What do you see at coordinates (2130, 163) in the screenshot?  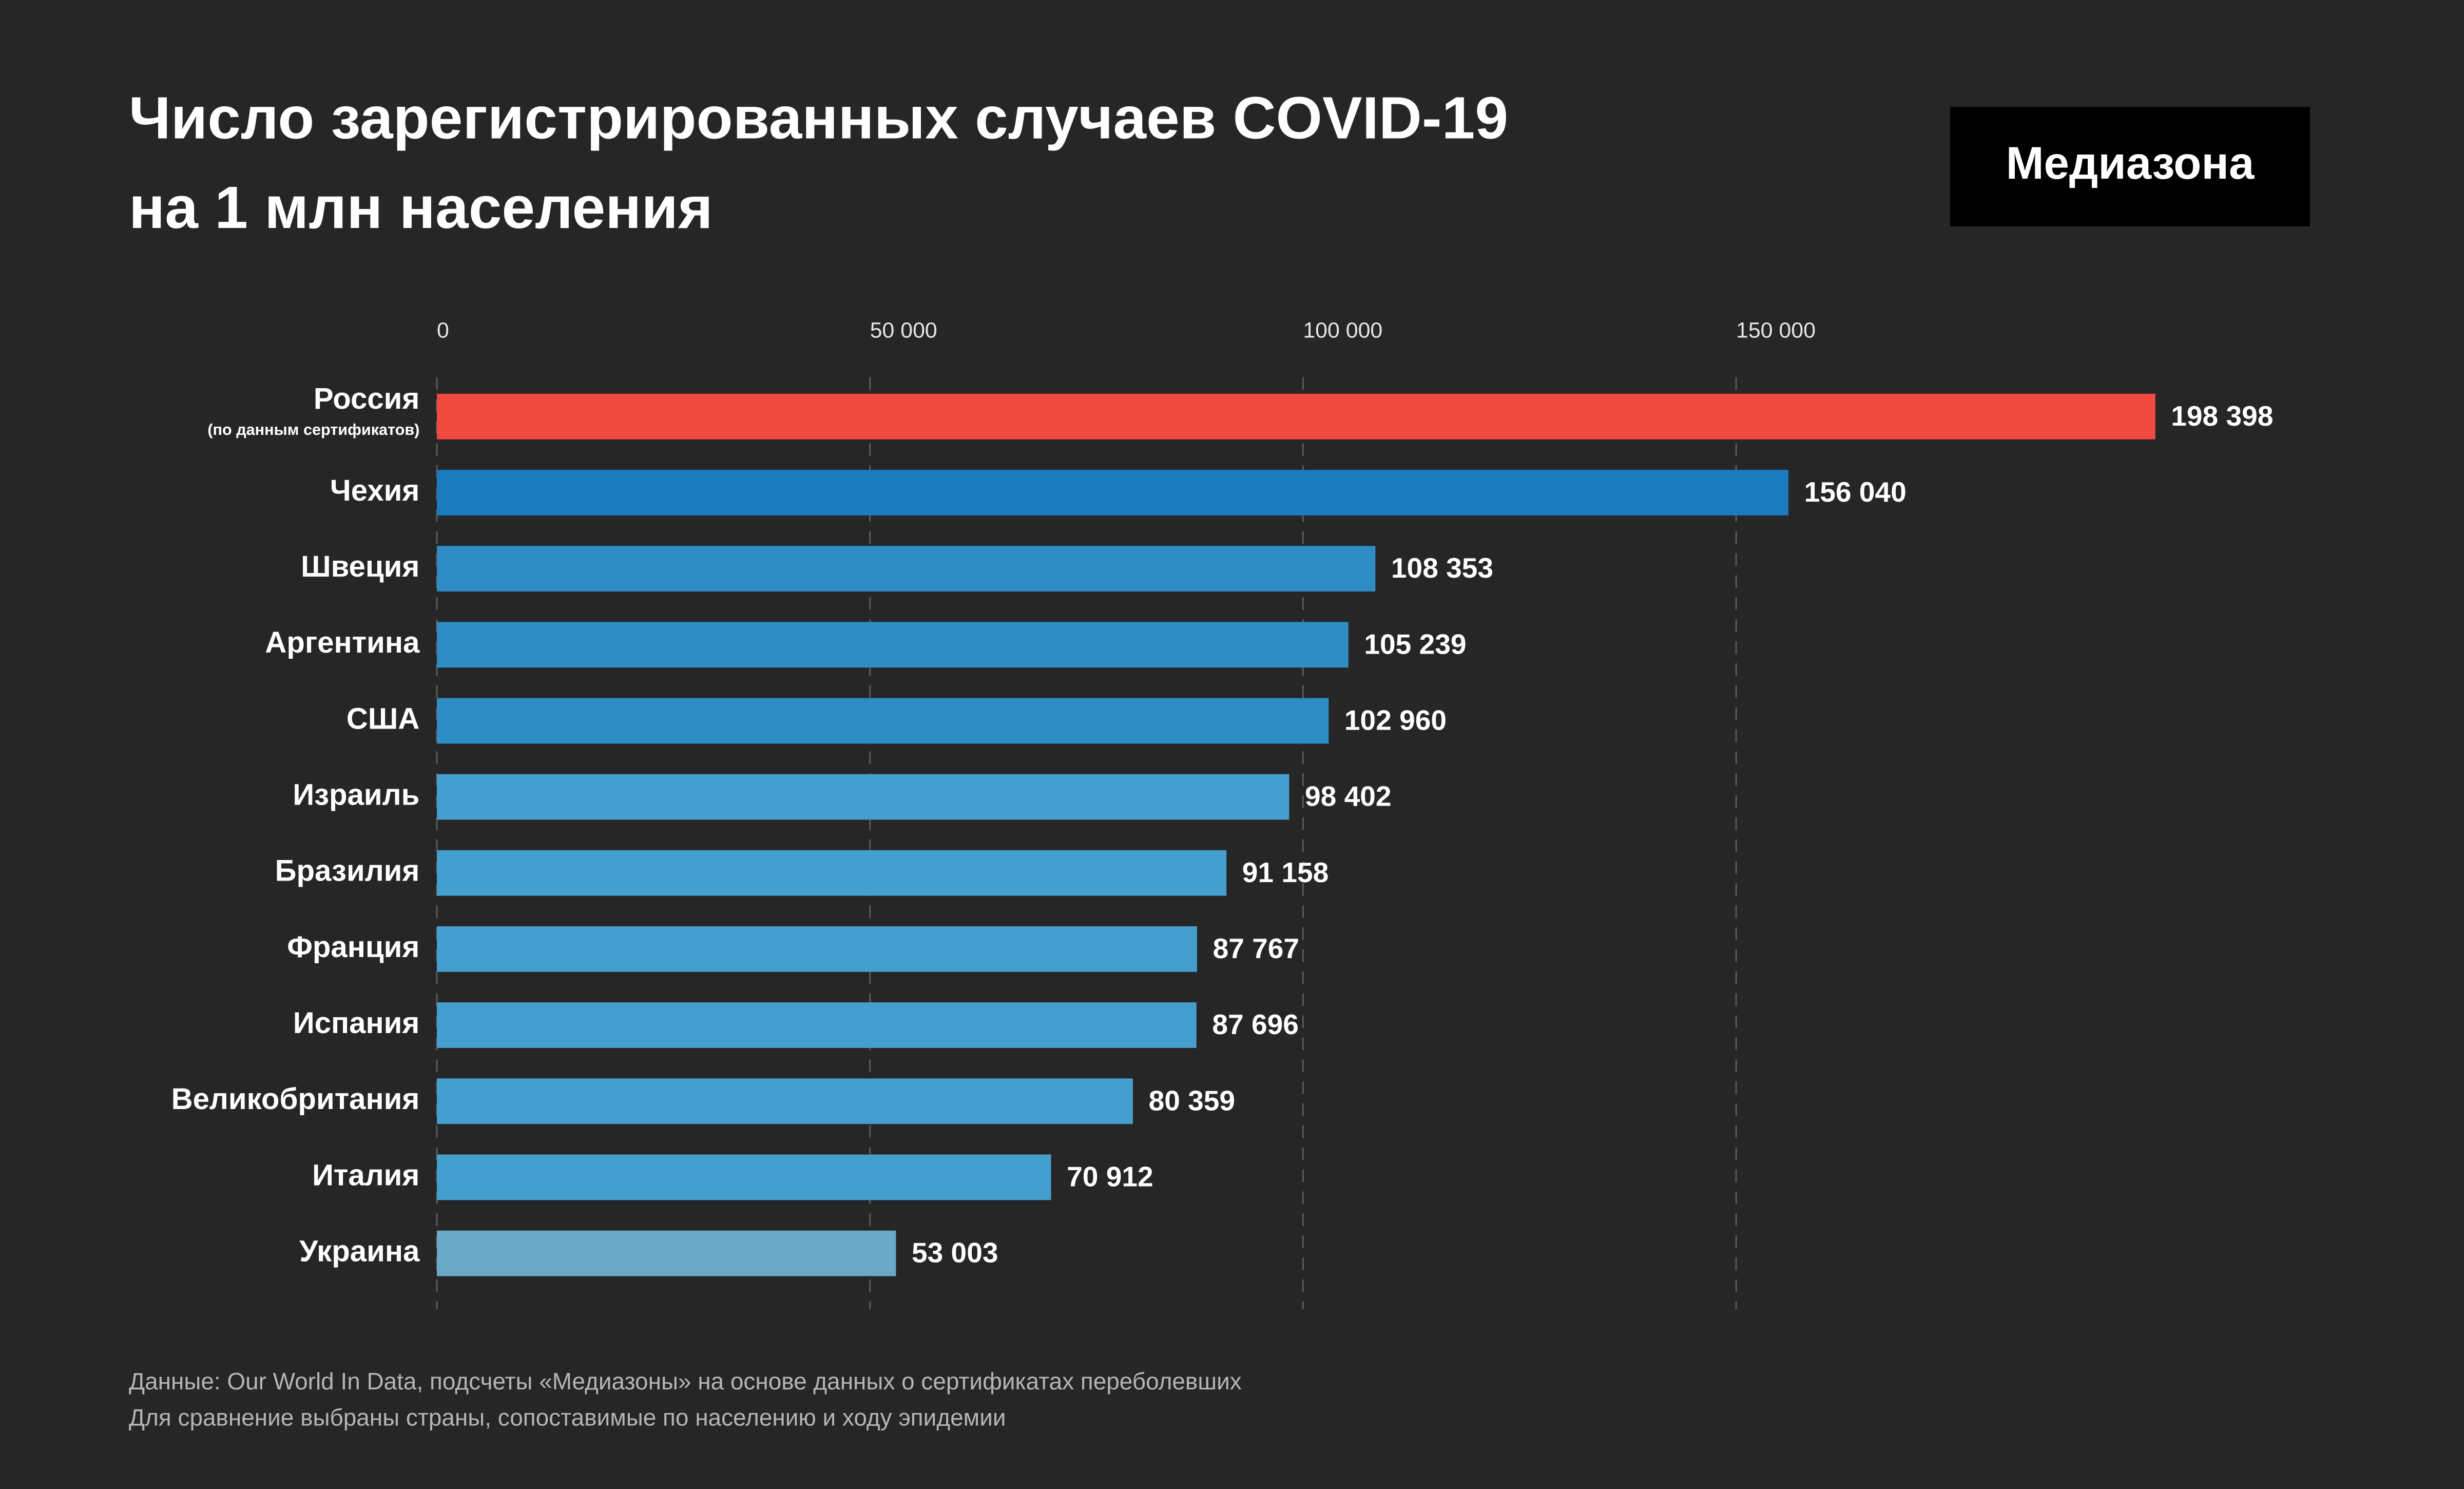 I see `logo: Медиазона` at bounding box center [2130, 163].